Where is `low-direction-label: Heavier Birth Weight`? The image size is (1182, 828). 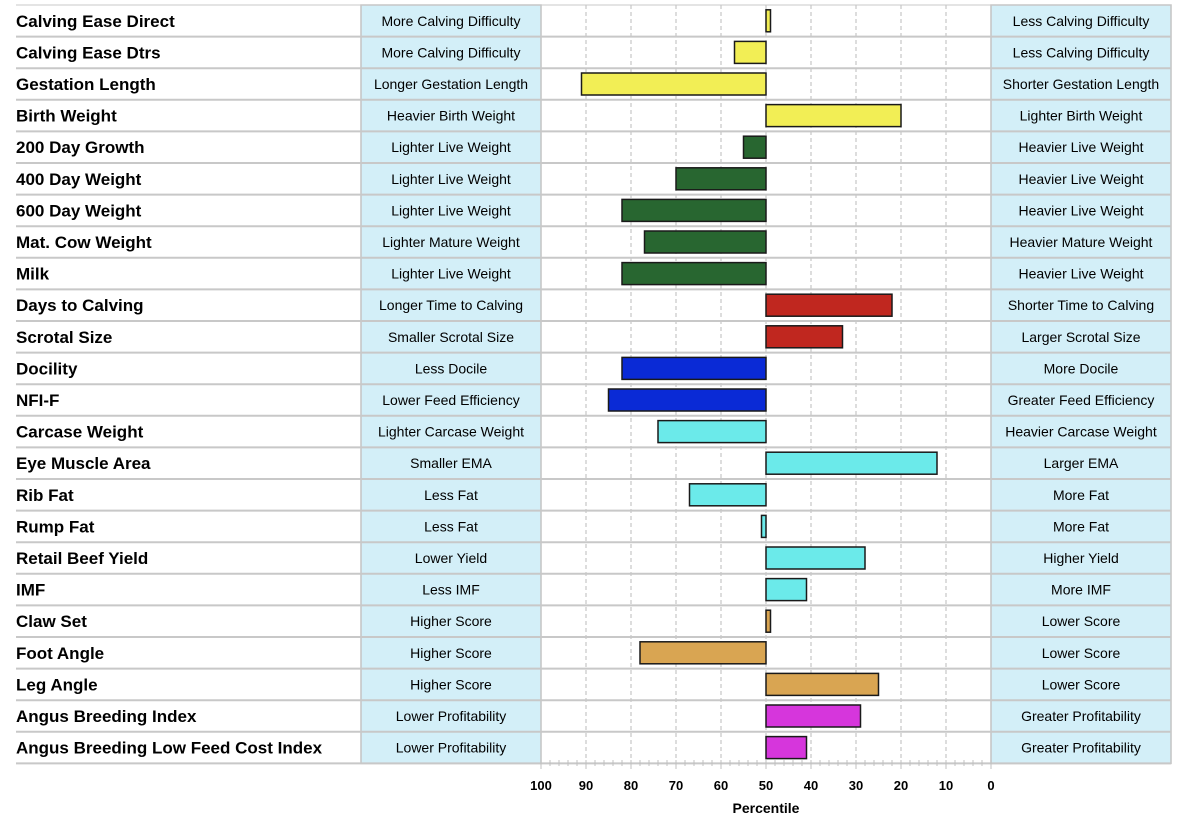 low-direction-label: Heavier Birth Weight is located at coordinates (451, 116).